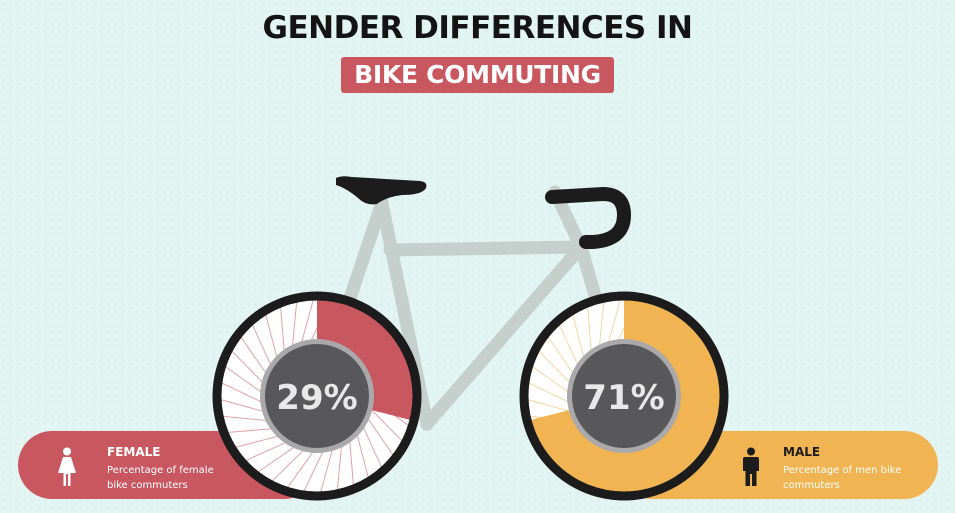 The image size is (955, 513). Describe the element at coordinates (477, 28) in the screenshot. I see `page-title: GENDER DIFFERENCES IN` at that location.